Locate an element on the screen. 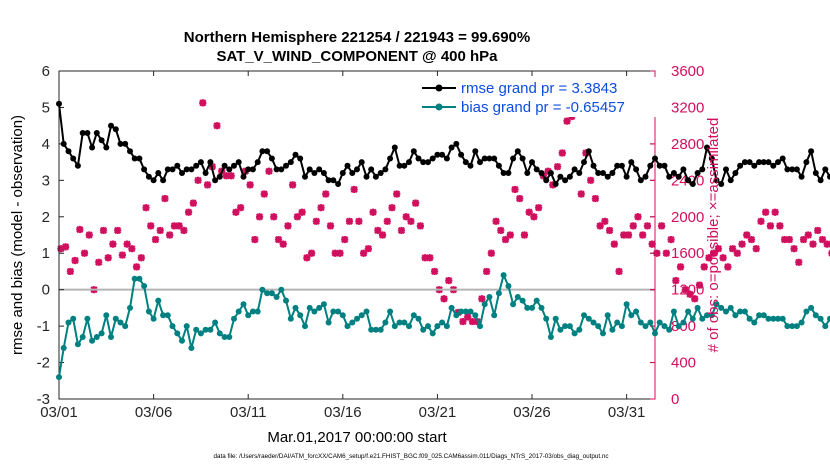 The image size is (830, 475). chart-title-line2: SAT_V_WIND_COMPONENT @ 400 hPa is located at coordinates (357, 56).